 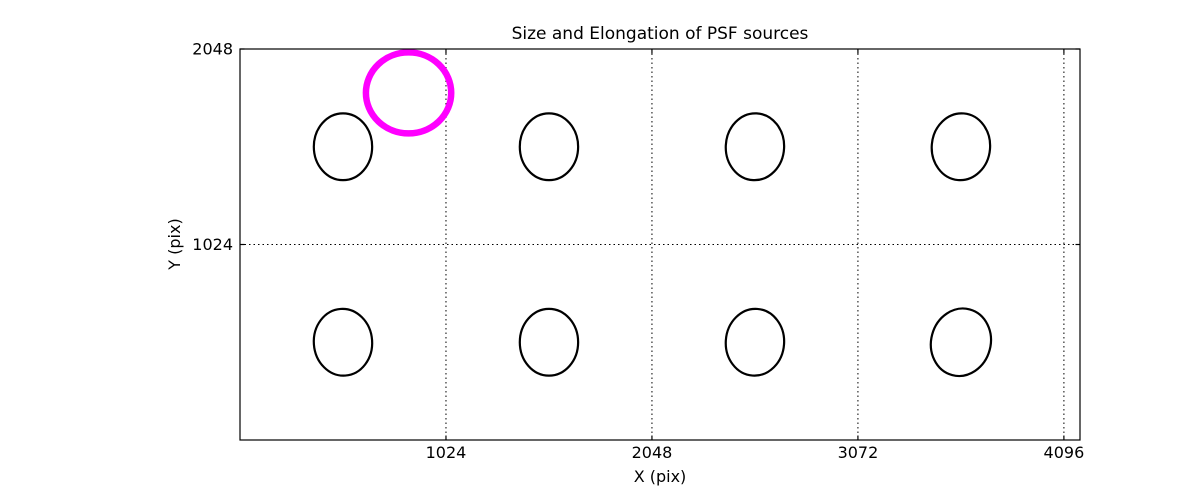 I want to click on y-tick-label-2048: 2048, so click(x=212, y=49).